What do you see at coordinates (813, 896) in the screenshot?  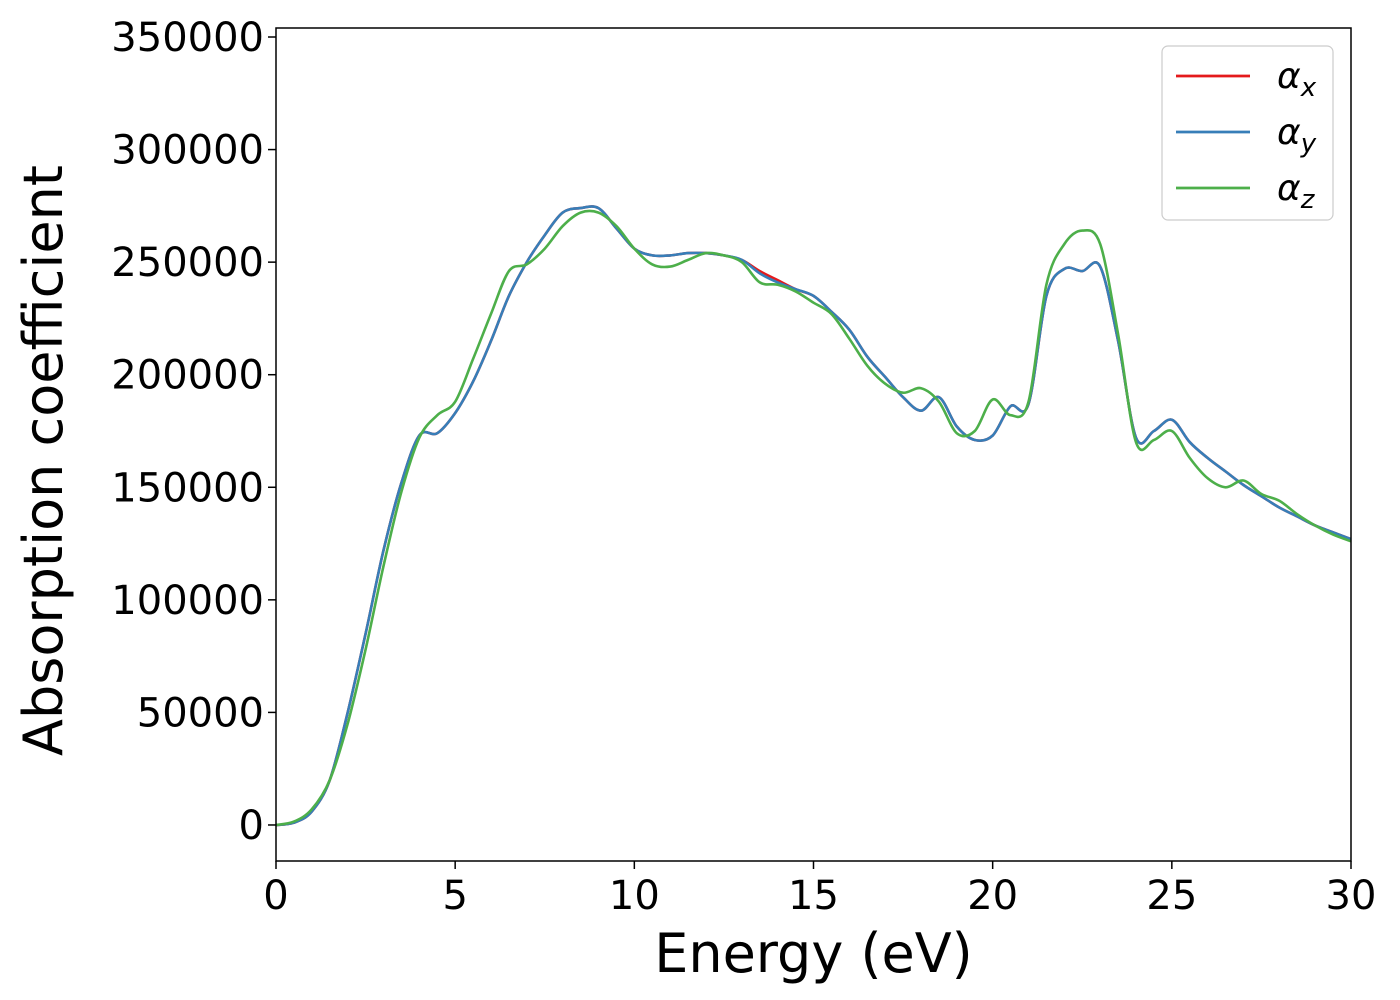 I see `x-tick-label: 15` at bounding box center [813, 896].